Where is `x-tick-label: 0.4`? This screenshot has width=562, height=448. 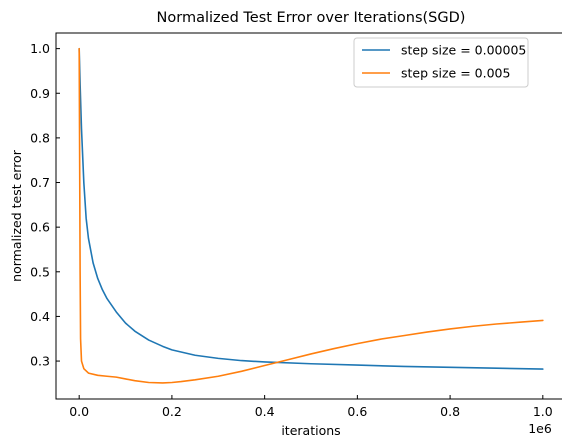
x-tick-label: 0.4 is located at coordinates (265, 411).